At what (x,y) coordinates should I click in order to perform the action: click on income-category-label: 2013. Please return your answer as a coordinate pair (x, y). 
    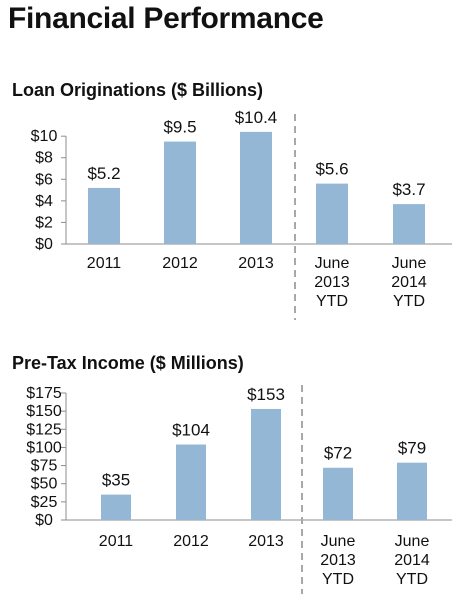
    Looking at the image, I should click on (266, 541).